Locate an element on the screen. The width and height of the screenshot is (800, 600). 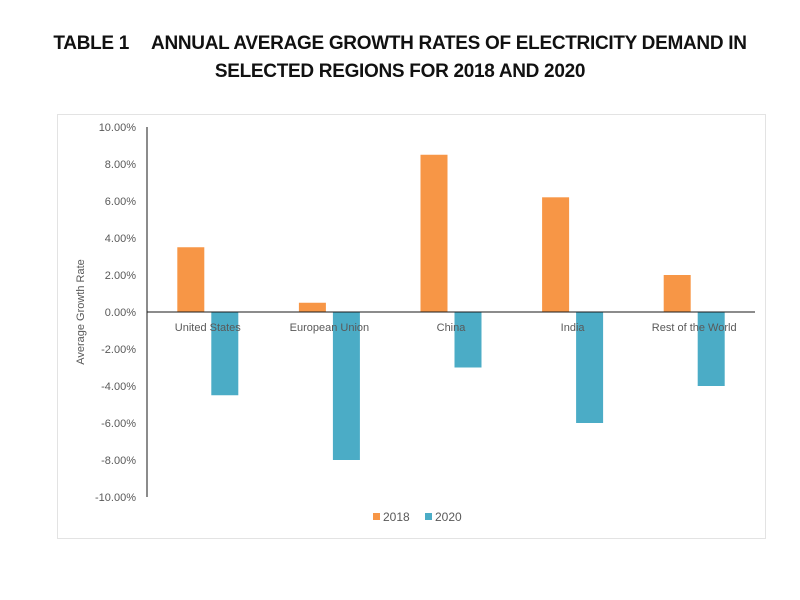
bar-2018-india is located at coordinates (556, 254).